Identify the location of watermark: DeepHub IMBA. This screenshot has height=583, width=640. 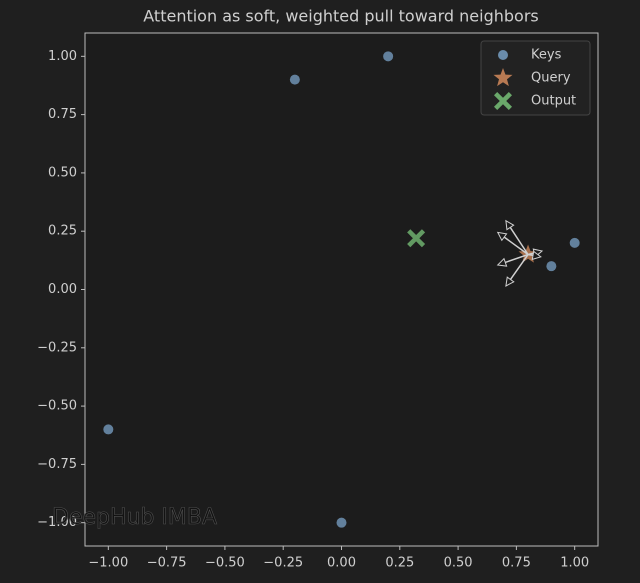
(134, 517).